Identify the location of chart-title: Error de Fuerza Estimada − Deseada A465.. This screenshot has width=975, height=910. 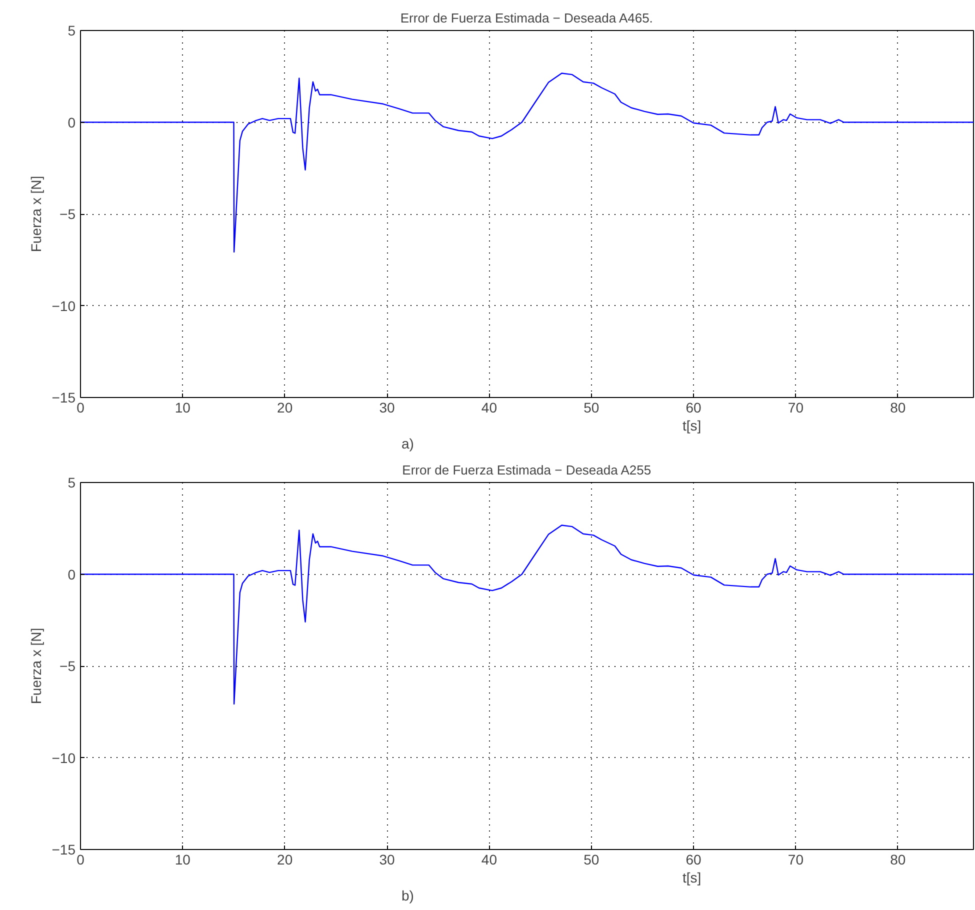
(526, 18).